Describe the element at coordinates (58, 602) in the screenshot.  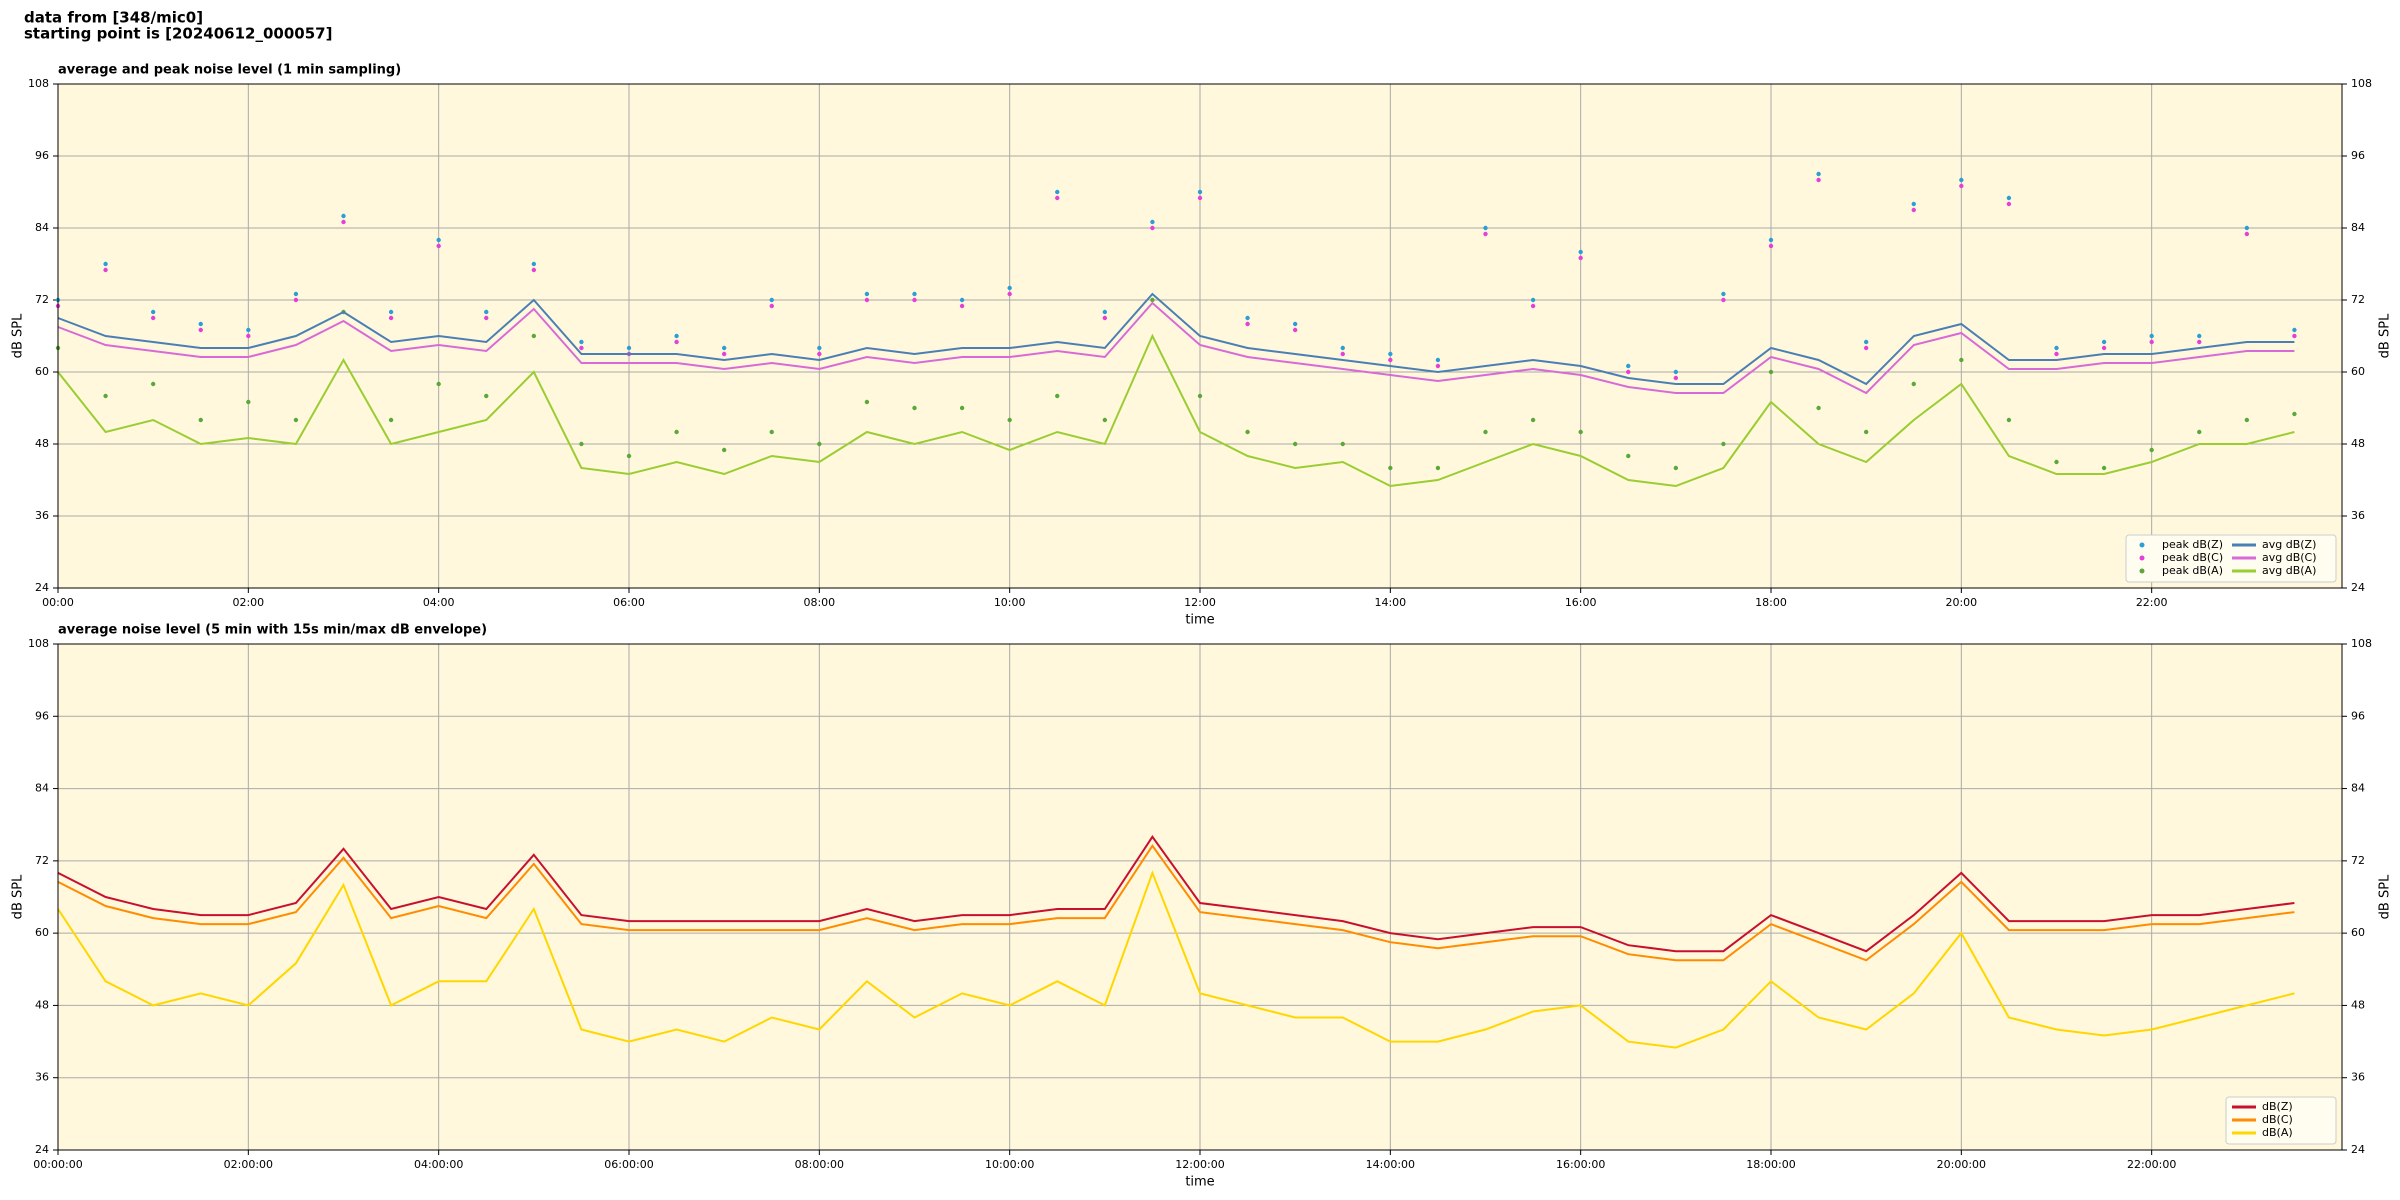
I see `x-tick-label: 00:00` at that location.